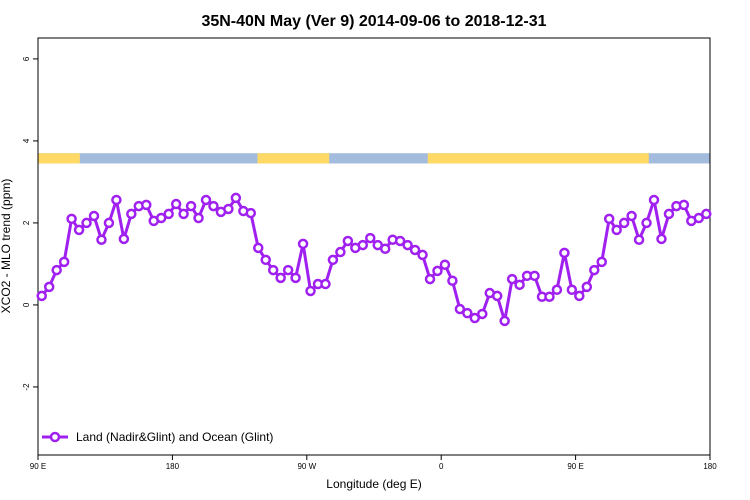  What do you see at coordinates (26, 222) in the screenshot?
I see `y-tick-label: 2` at bounding box center [26, 222].